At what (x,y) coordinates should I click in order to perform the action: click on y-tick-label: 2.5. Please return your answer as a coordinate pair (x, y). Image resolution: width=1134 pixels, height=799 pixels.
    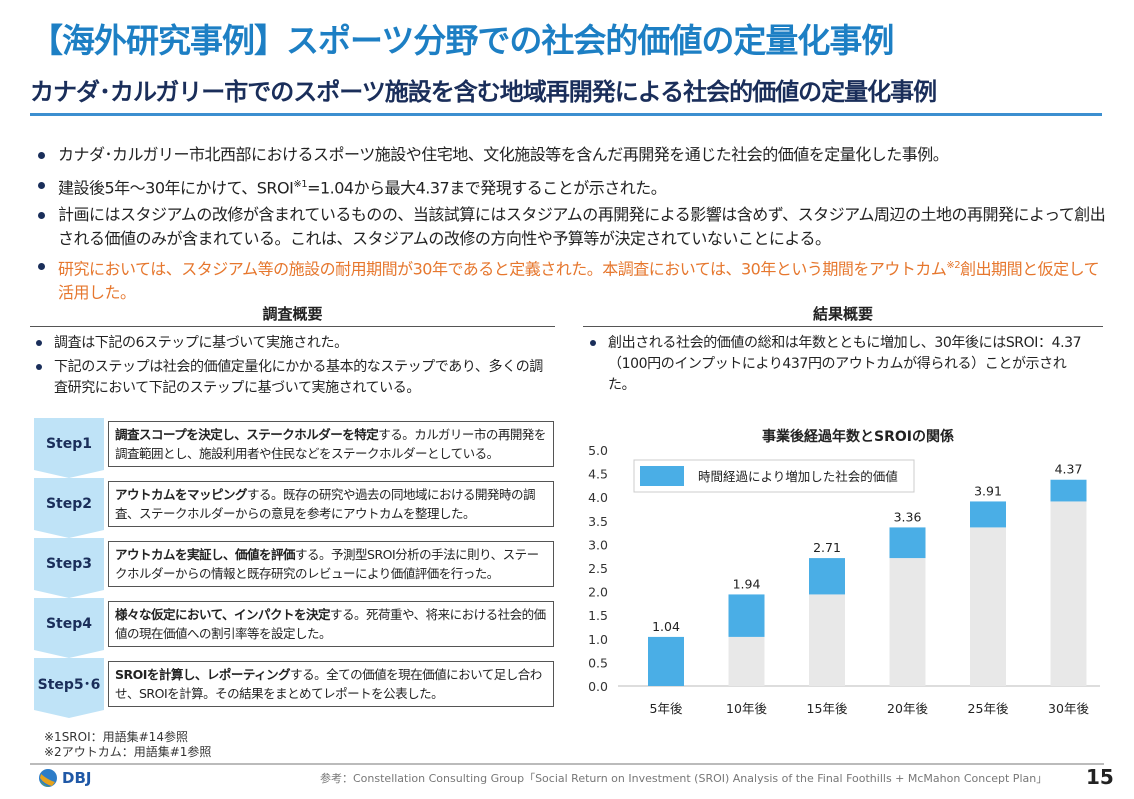
    Looking at the image, I should click on (598, 568).